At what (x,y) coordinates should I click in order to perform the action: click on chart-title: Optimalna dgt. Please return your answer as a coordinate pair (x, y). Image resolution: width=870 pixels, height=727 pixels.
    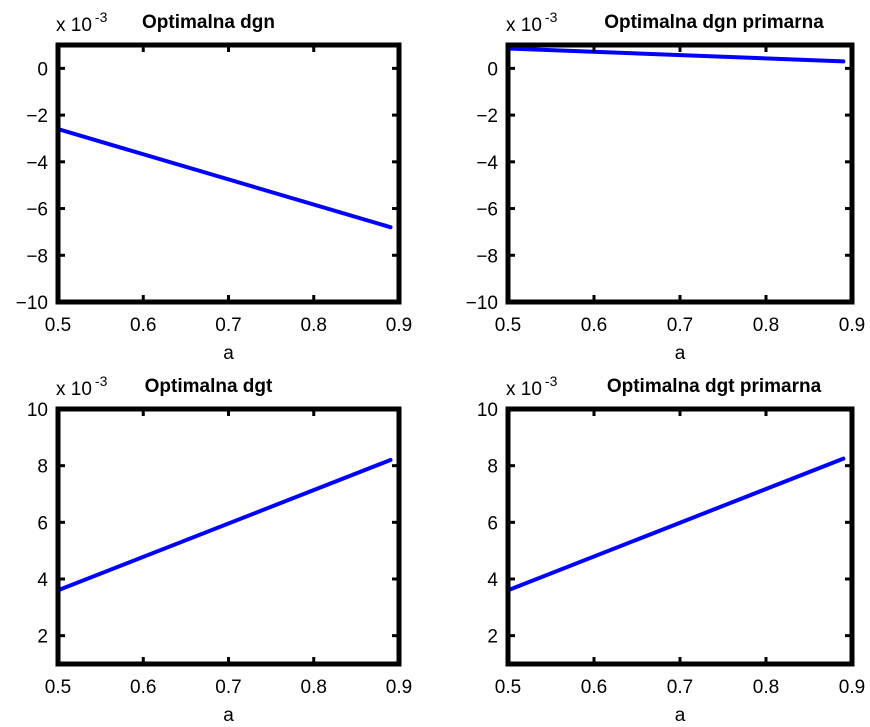
    Looking at the image, I should click on (209, 386).